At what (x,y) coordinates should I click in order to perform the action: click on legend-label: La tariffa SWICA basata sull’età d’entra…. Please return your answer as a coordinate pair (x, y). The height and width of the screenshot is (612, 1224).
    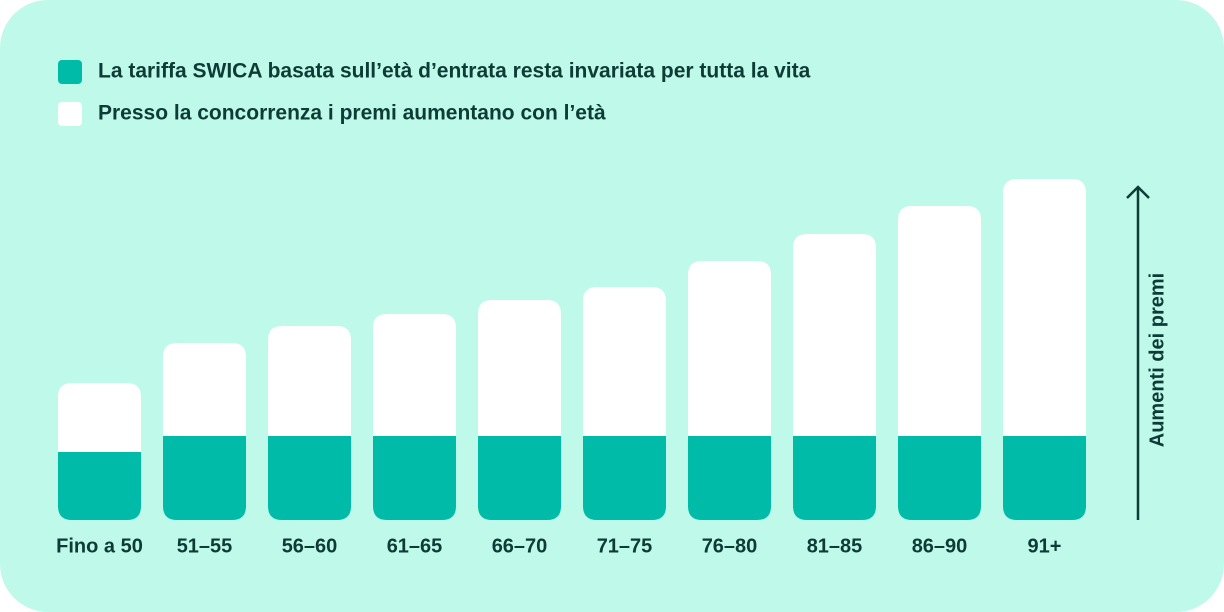
    Looking at the image, I should click on (454, 71).